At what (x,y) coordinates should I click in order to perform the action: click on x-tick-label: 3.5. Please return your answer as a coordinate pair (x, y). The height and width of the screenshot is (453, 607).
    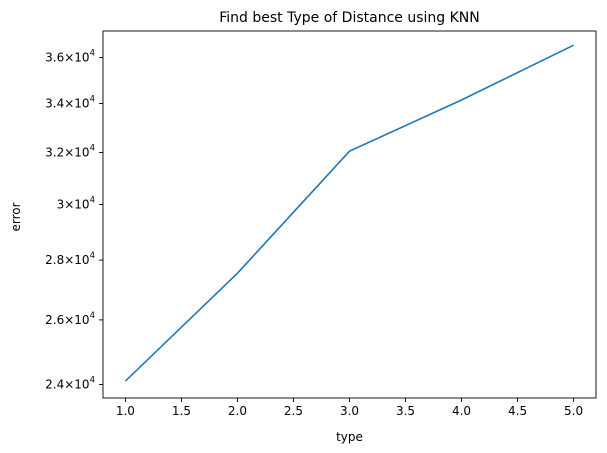
    Looking at the image, I should click on (405, 411).